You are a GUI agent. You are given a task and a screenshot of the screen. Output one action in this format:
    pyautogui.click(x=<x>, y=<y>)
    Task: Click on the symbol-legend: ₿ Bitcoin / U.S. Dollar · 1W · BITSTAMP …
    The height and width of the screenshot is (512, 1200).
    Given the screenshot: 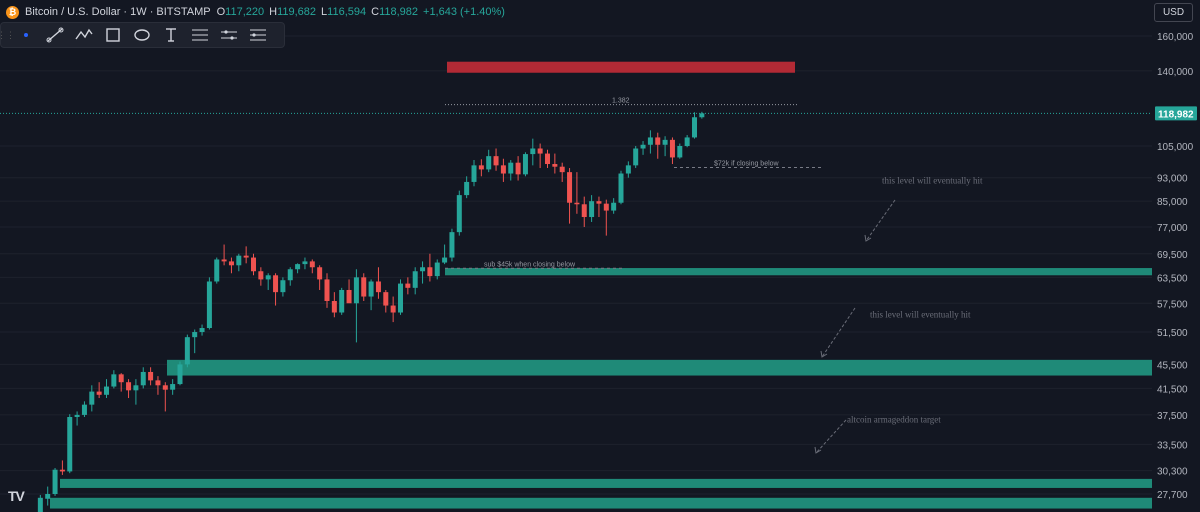 What is the action you would take?
    pyautogui.click(x=255, y=12)
    